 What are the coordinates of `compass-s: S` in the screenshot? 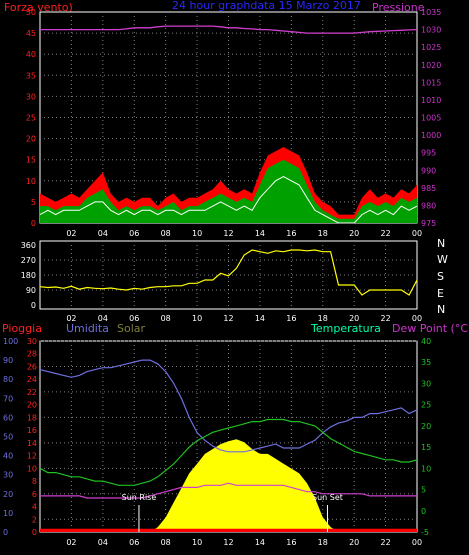 It's located at (440, 276).